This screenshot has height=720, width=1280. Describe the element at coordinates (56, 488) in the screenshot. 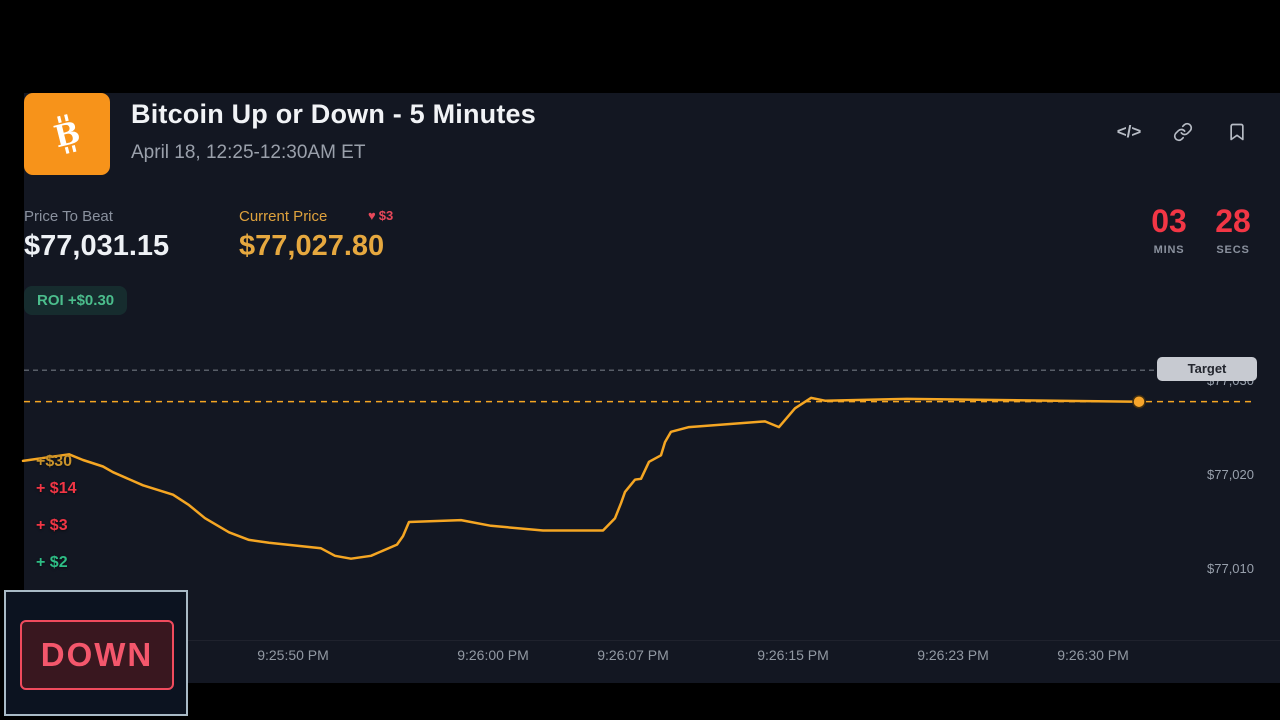

I see `trade-amount-label: + $14` at that location.